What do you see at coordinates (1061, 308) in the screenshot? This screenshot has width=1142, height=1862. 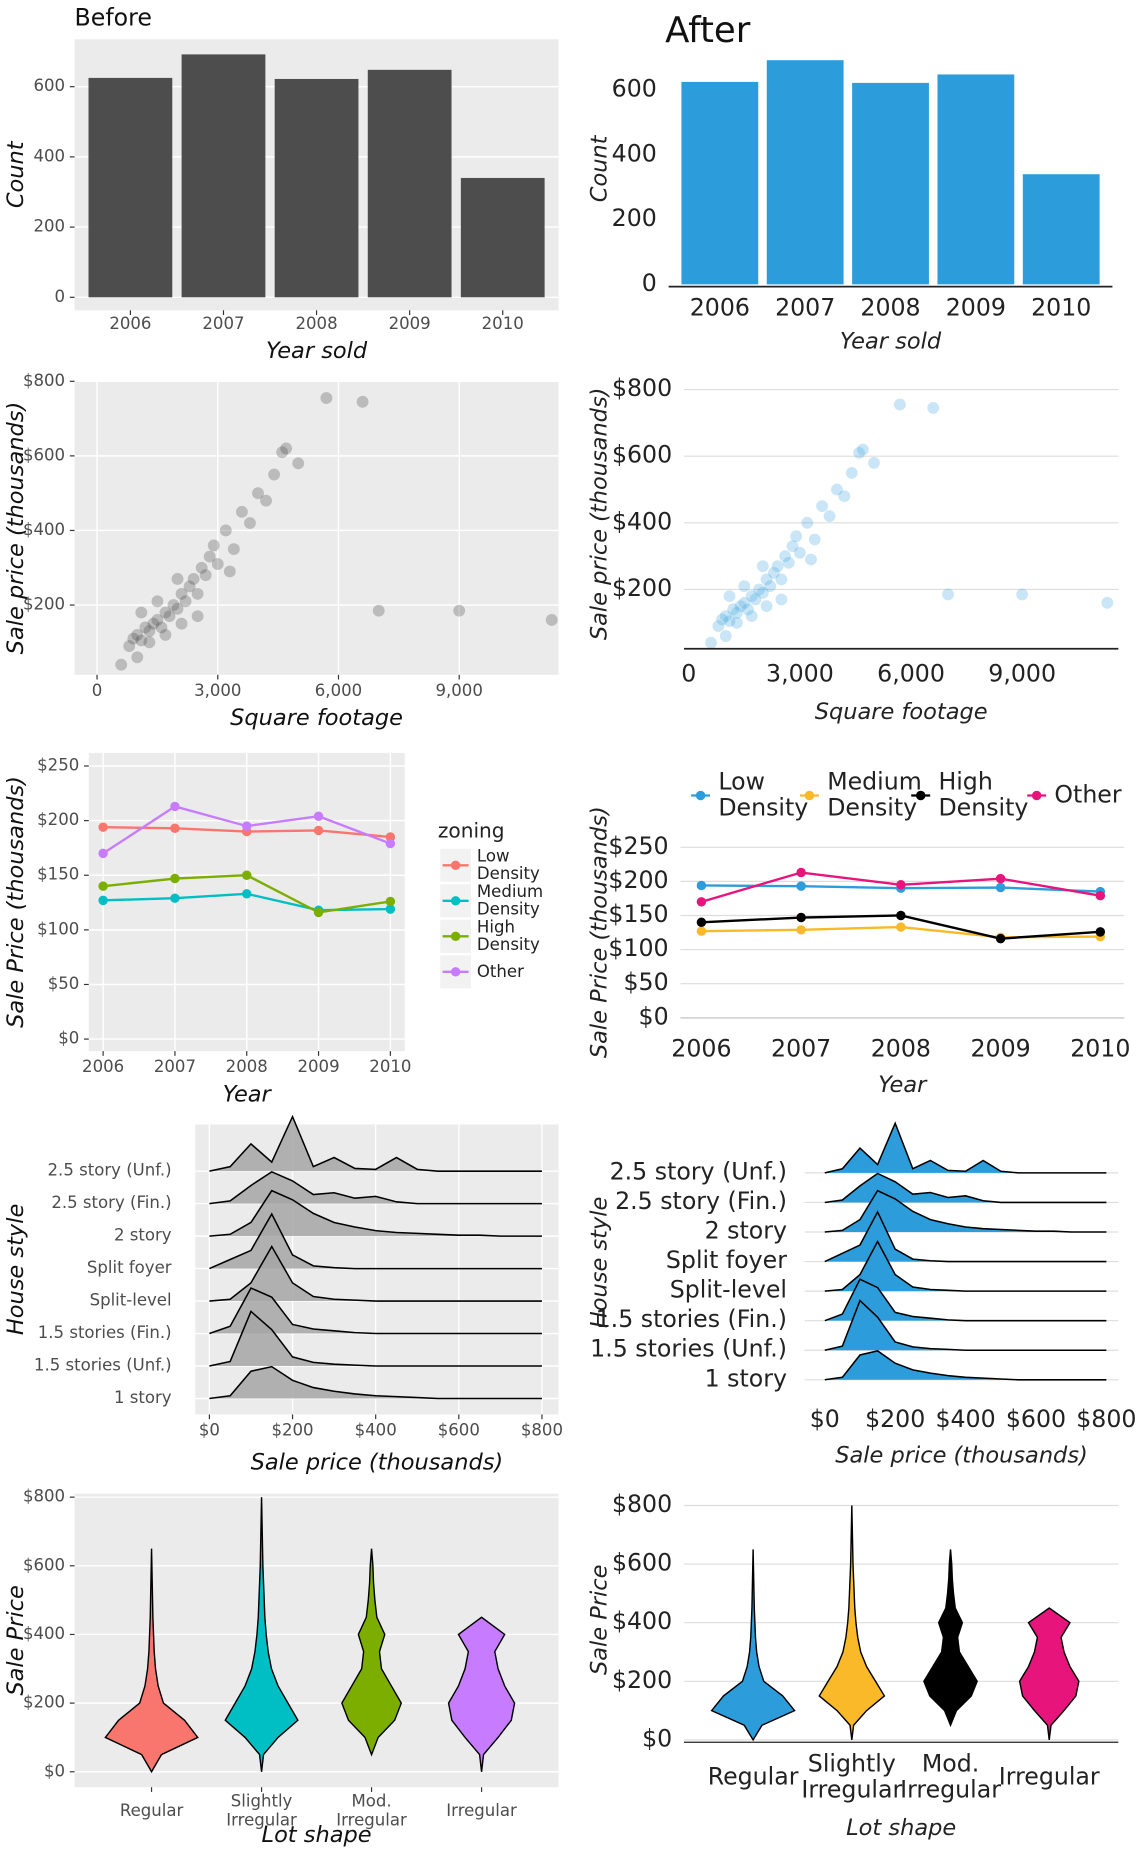 I see `x-tick-label: 2010` at bounding box center [1061, 308].